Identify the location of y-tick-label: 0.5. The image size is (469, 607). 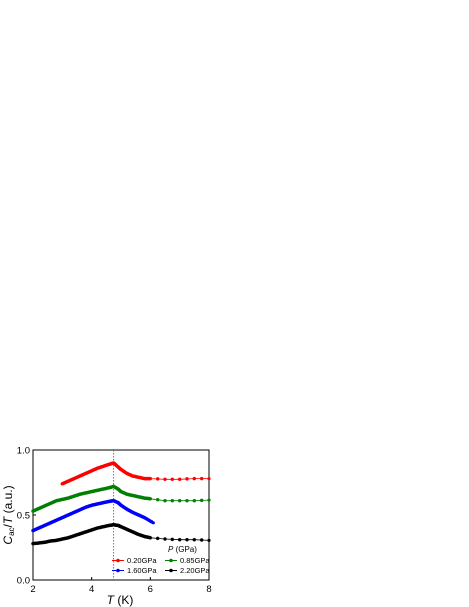
(23, 516).